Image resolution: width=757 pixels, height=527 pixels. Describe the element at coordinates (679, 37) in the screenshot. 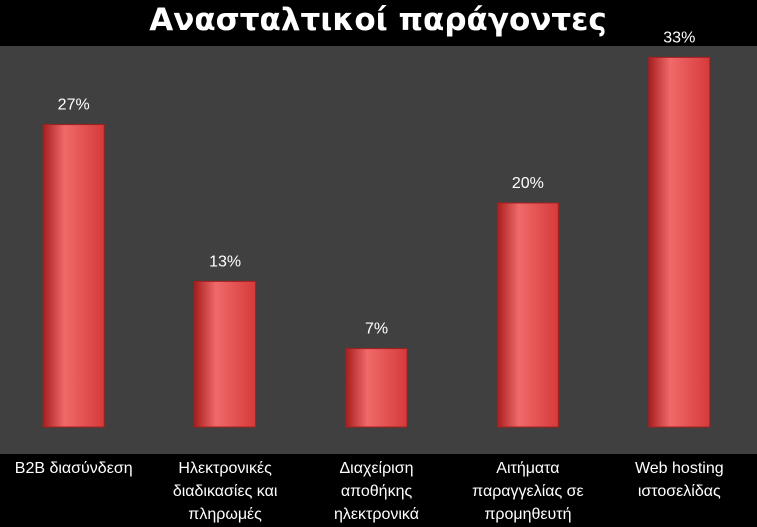

I see `value-label-4: 33%` at that location.